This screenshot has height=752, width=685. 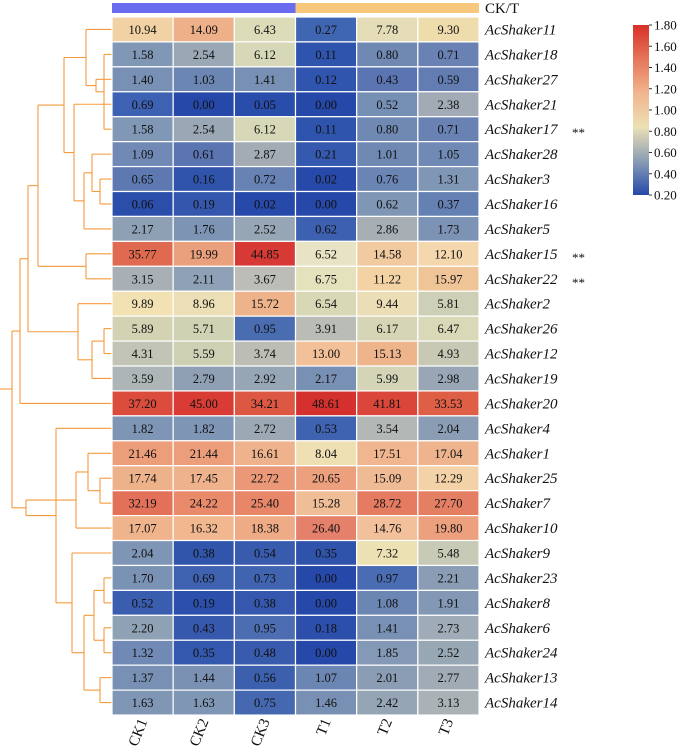 I want to click on cell-value-label: 1.76, so click(x=204, y=229).